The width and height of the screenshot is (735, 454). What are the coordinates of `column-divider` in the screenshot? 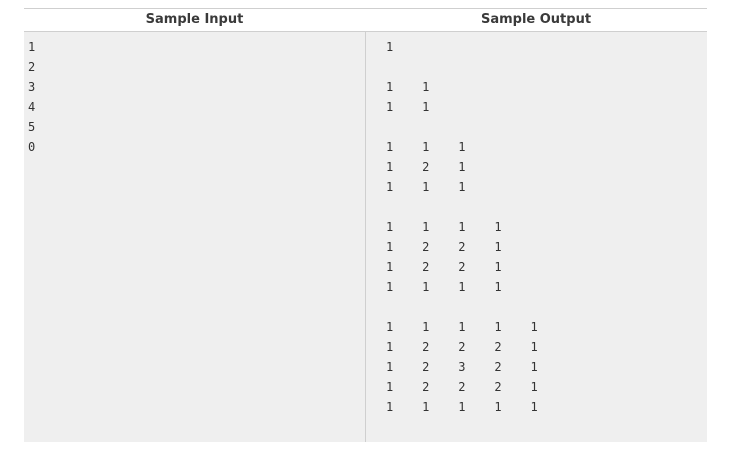 It's located at (365, 237).